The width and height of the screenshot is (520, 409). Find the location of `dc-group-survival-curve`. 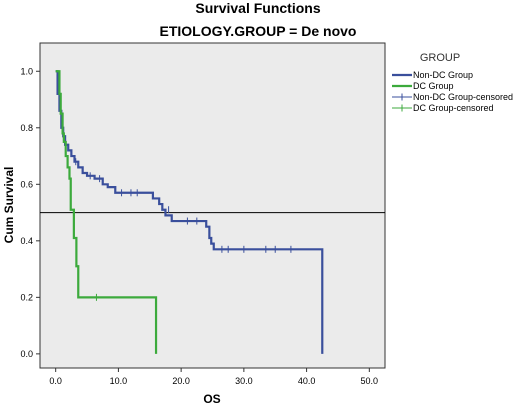

dc-group-survival-curve is located at coordinates (106, 212).